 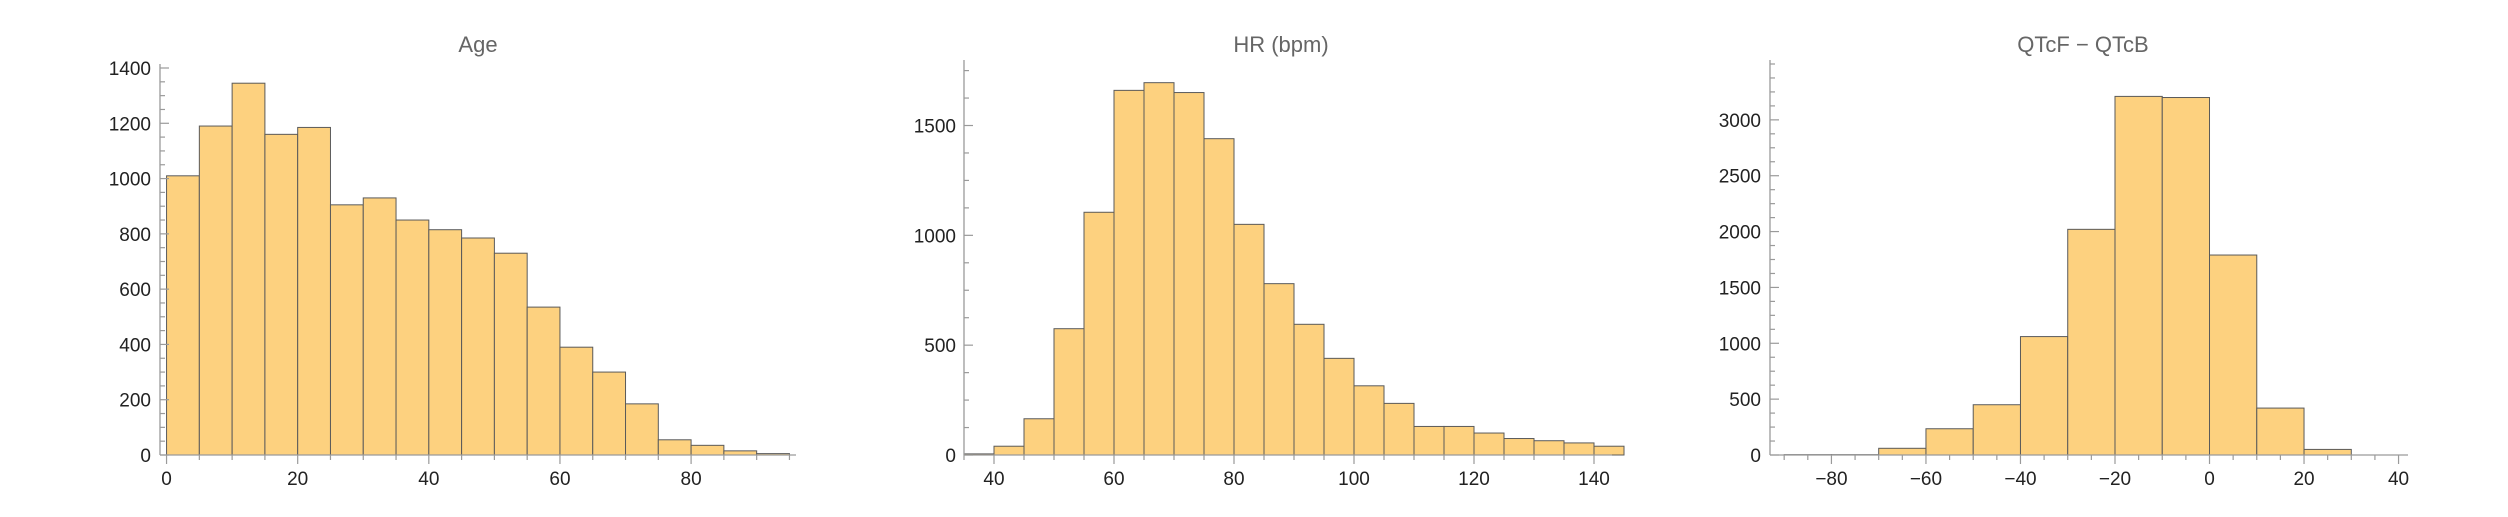 I want to click on hr-x-tick-label-0: 40, so click(x=993, y=479).